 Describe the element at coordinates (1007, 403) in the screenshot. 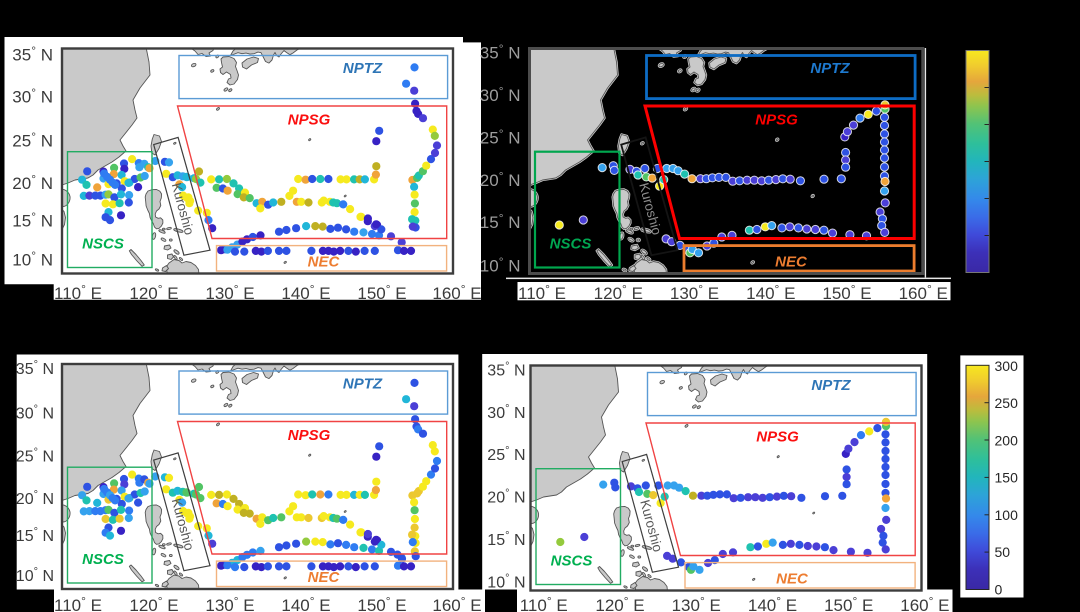

I see `svg-text: 250` at that location.